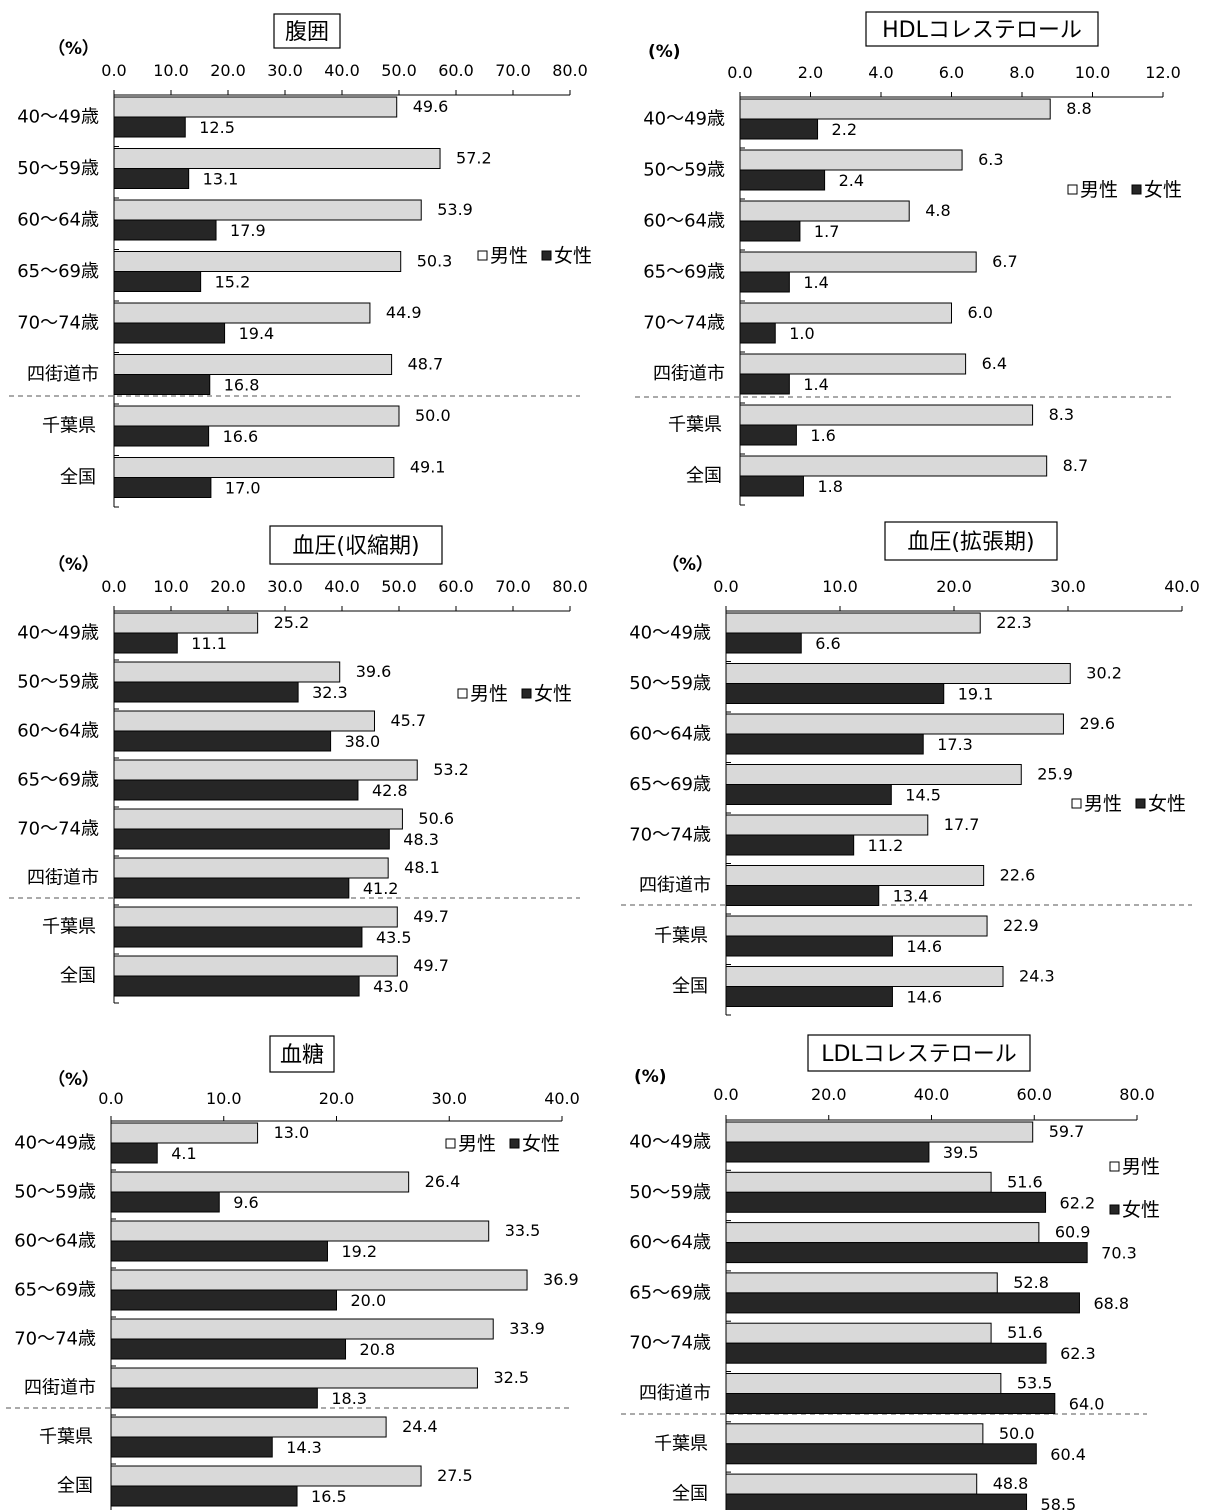 Image resolution: width=1209 pixels, height=1510 pixels. I want to click on chart-title: LDLコレステロール, so click(918, 1054).